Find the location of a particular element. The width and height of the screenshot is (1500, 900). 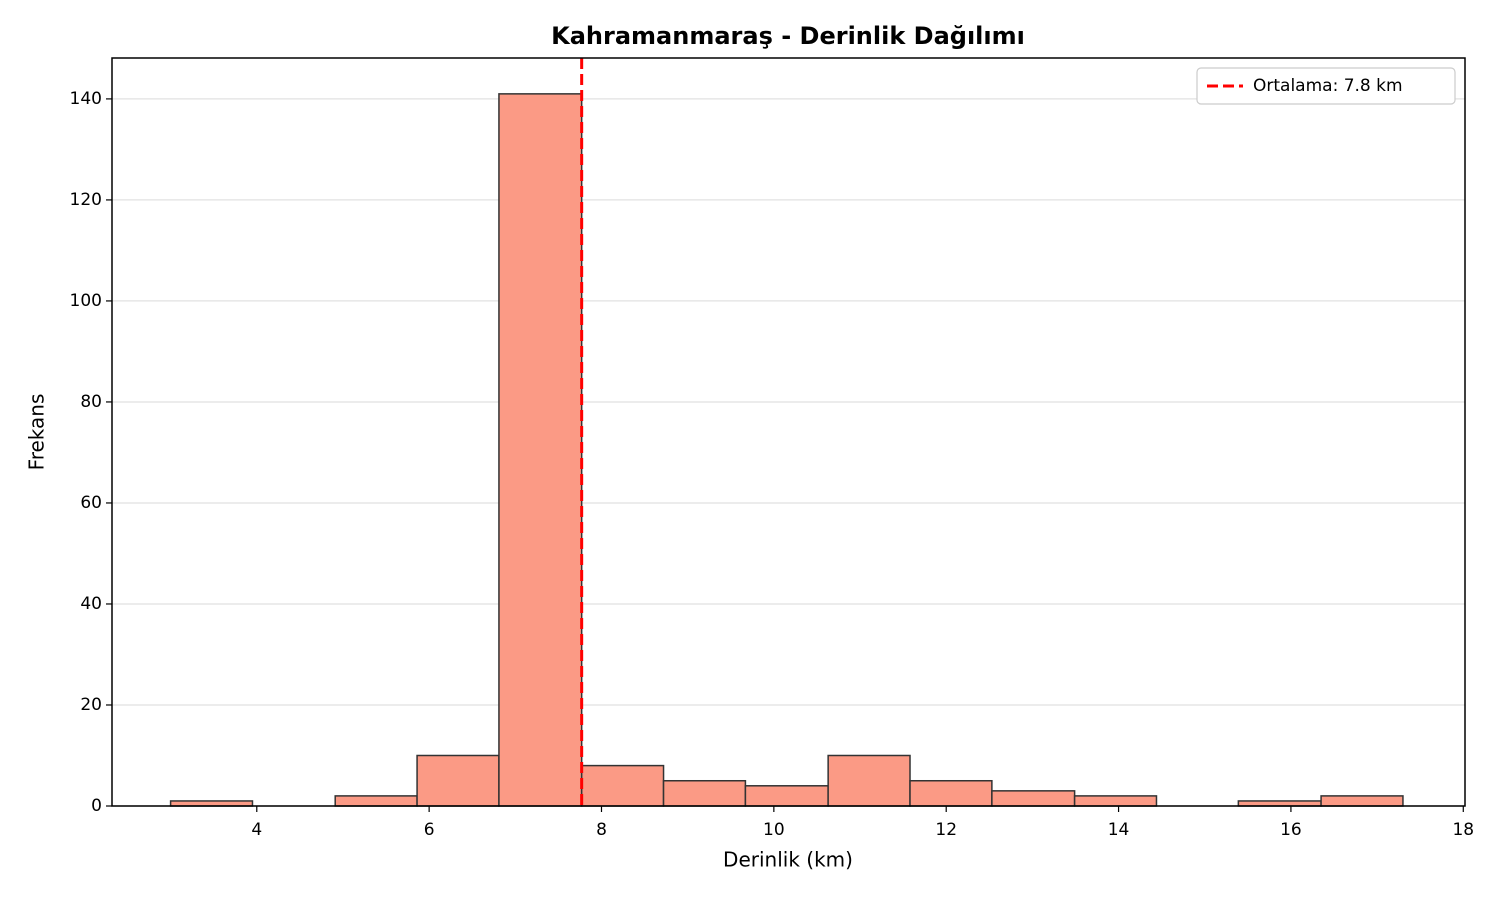

x-tick-label: 6 is located at coordinates (429, 830).